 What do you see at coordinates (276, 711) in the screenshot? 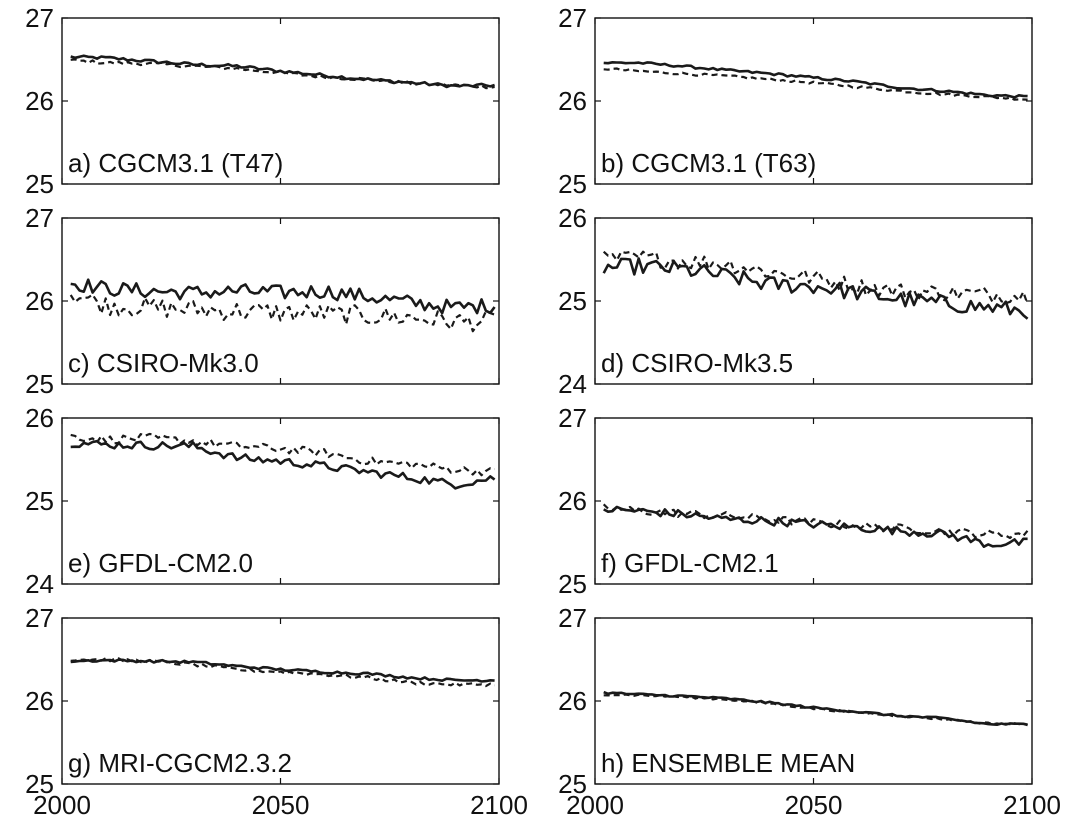
I see `panel-g: 25 26 27 2000 2050 2100 g) MRI-CGCM2.3.2` at bounding box center [276, 711].